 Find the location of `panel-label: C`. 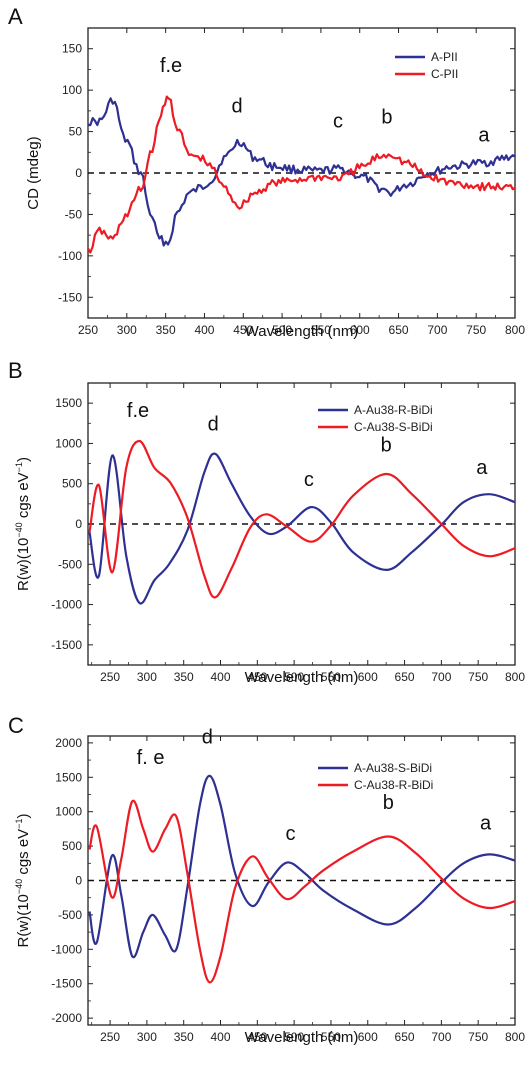

panel-label: C is located at coordinates (16, 725).